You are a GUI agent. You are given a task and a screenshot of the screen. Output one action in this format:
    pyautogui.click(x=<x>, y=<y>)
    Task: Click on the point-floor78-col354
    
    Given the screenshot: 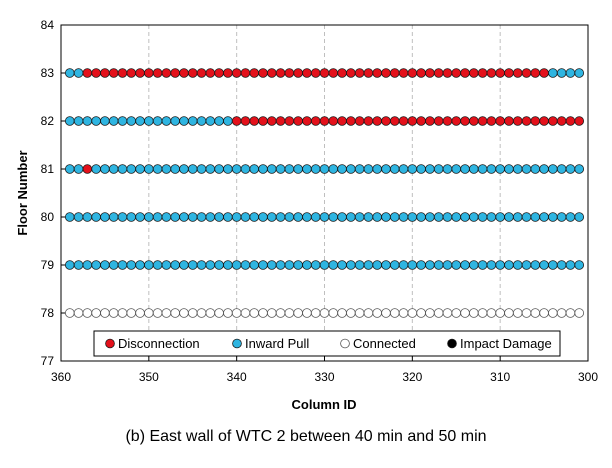 What is the action you would take?
    pyautogui.click(x=113, y=313)
    